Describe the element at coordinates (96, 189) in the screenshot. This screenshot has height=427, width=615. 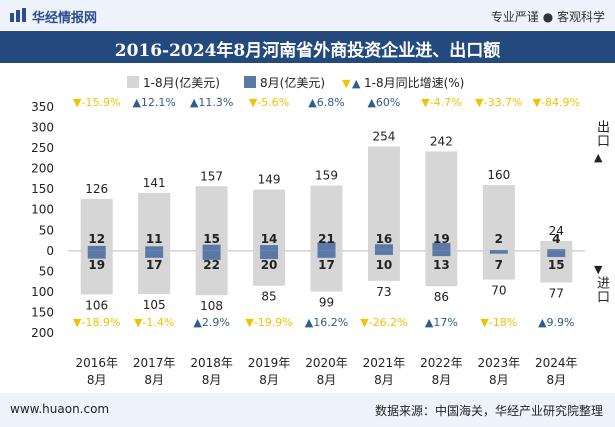
I see `label-export-ytd: 126` at that location.